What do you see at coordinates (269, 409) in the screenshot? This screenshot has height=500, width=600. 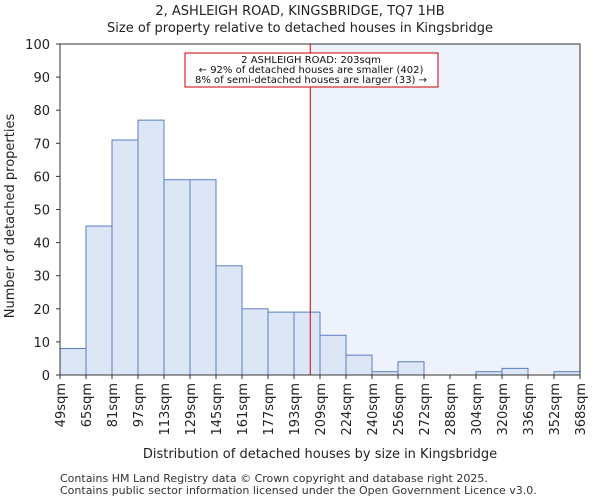 I see `x-tick-label: 177sqm` at bounding box center [269, 409].